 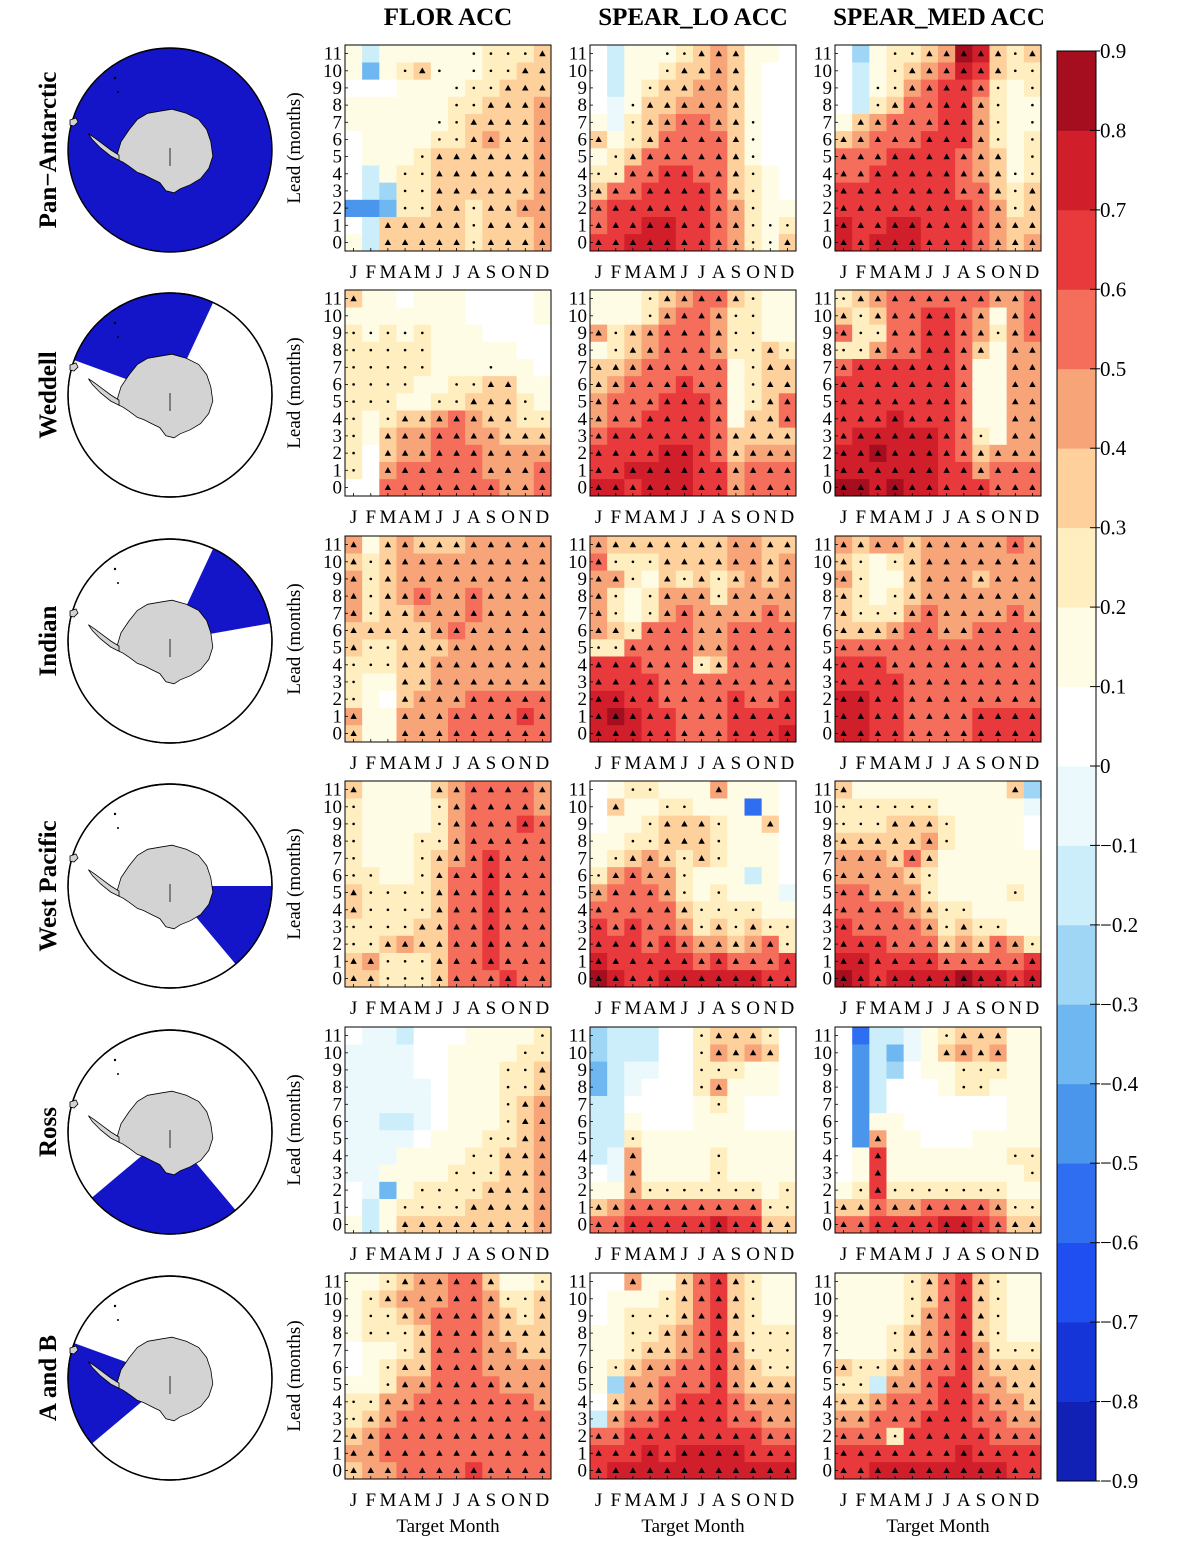 What do you see at coordinates (938, 1130) in the screenshot?
I see `panel-frame` at bounding box center [938, 1130].